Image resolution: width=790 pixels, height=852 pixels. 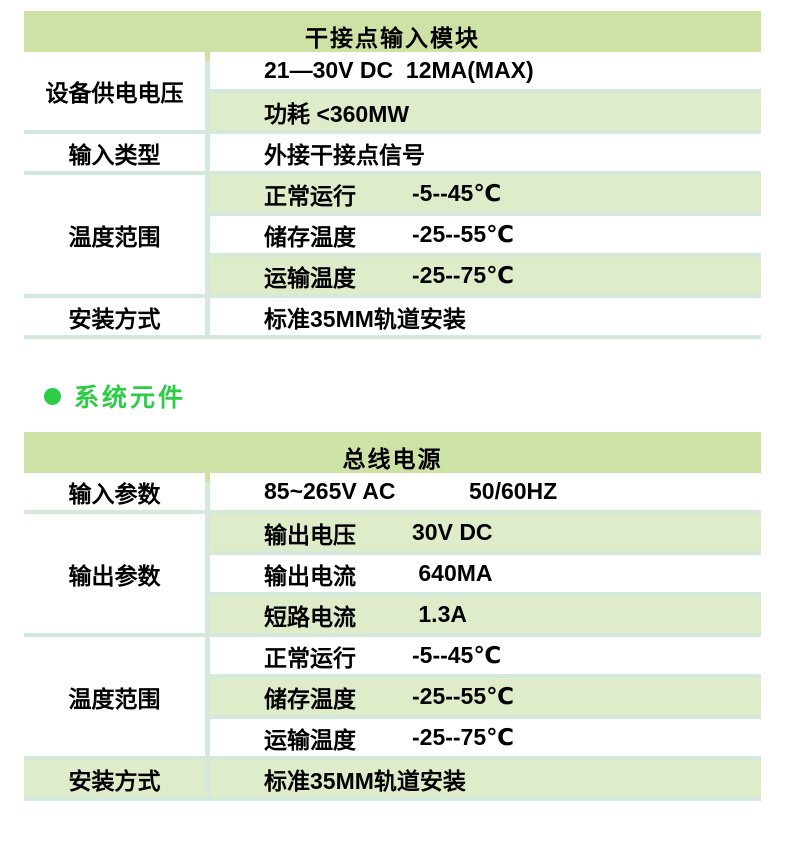 What do you see at coordinates (485, 70) in the screenshot?
I see `row-supply-voltage-spec: 21—30V DC 12MA(MAX)` at bounding box center [485, 70].